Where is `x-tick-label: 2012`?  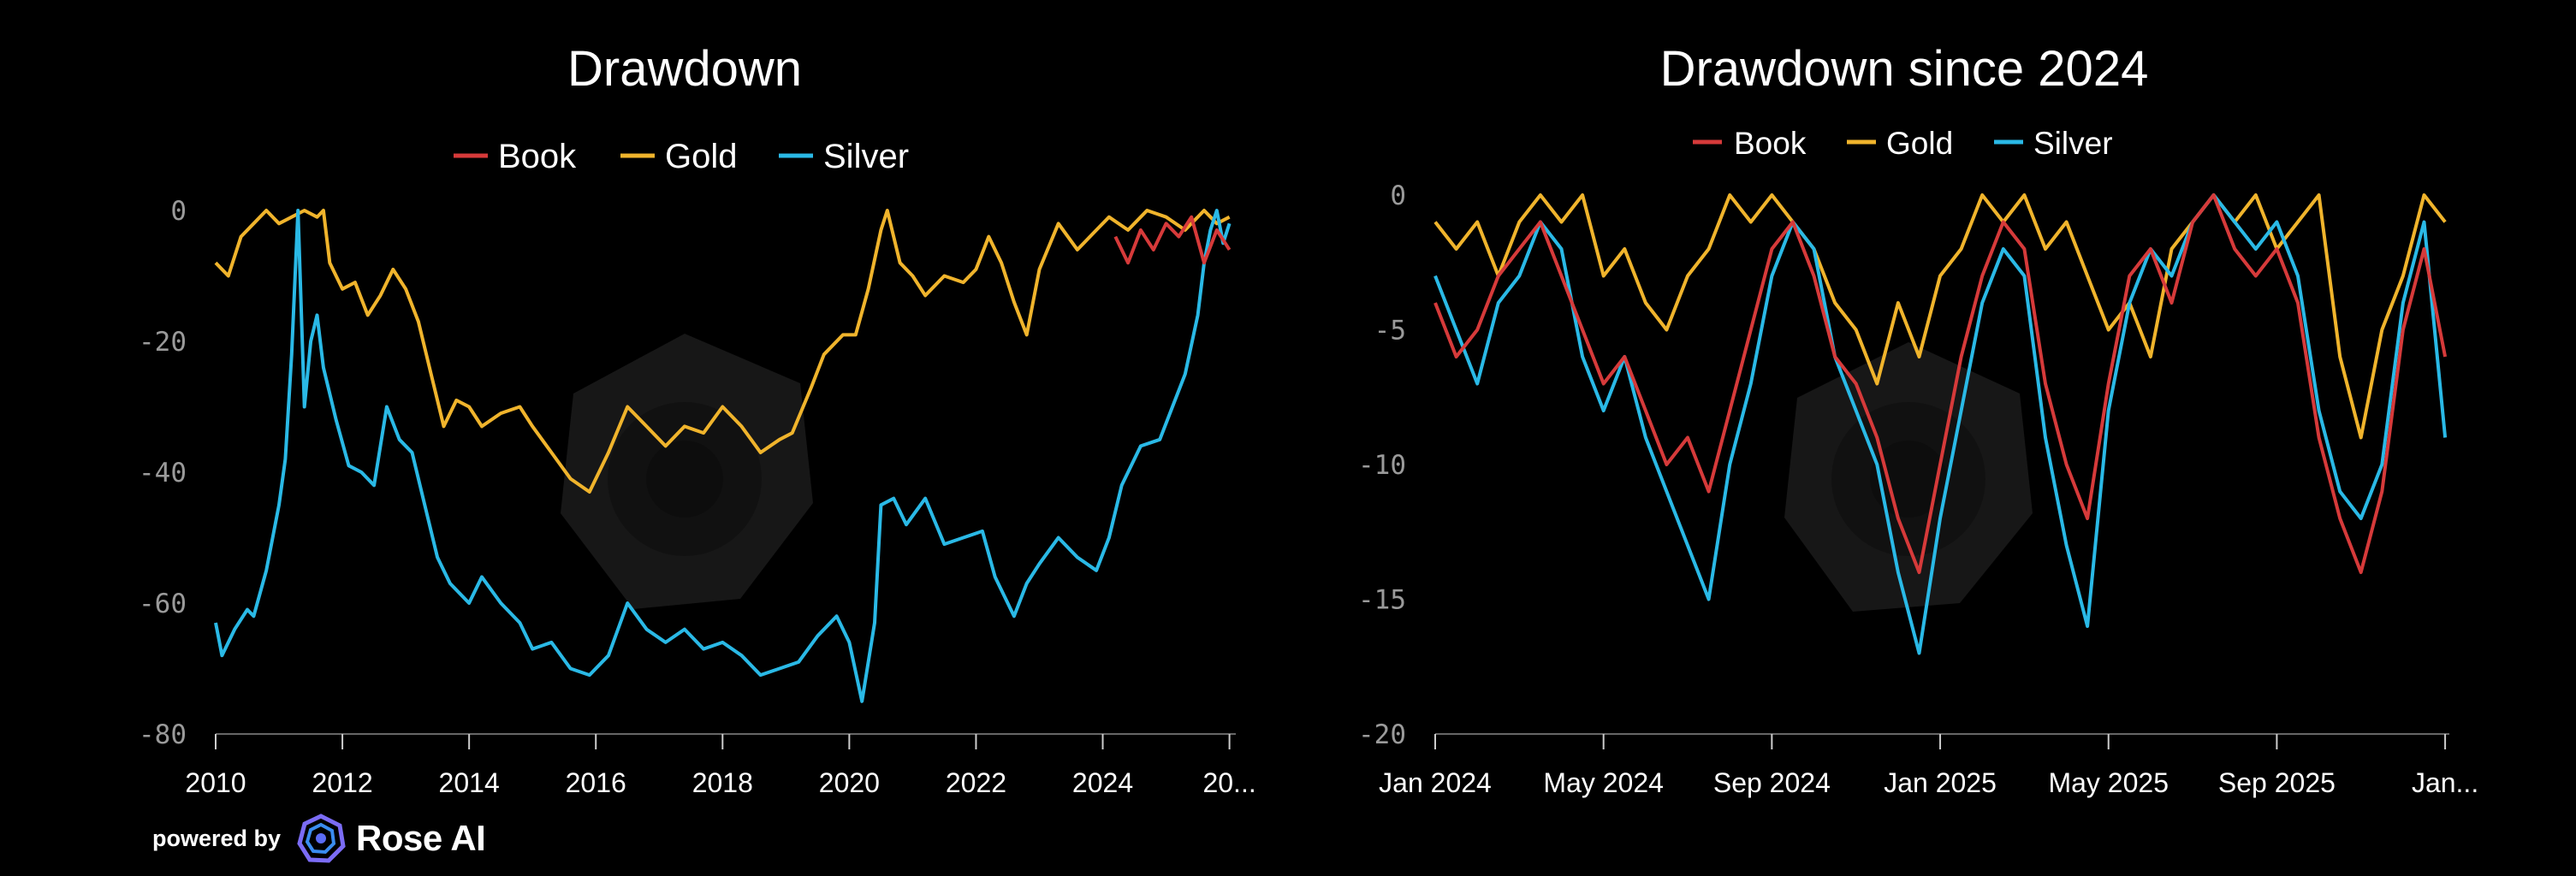
x-tick-label: 2012 is located at coordinates (342, 782).